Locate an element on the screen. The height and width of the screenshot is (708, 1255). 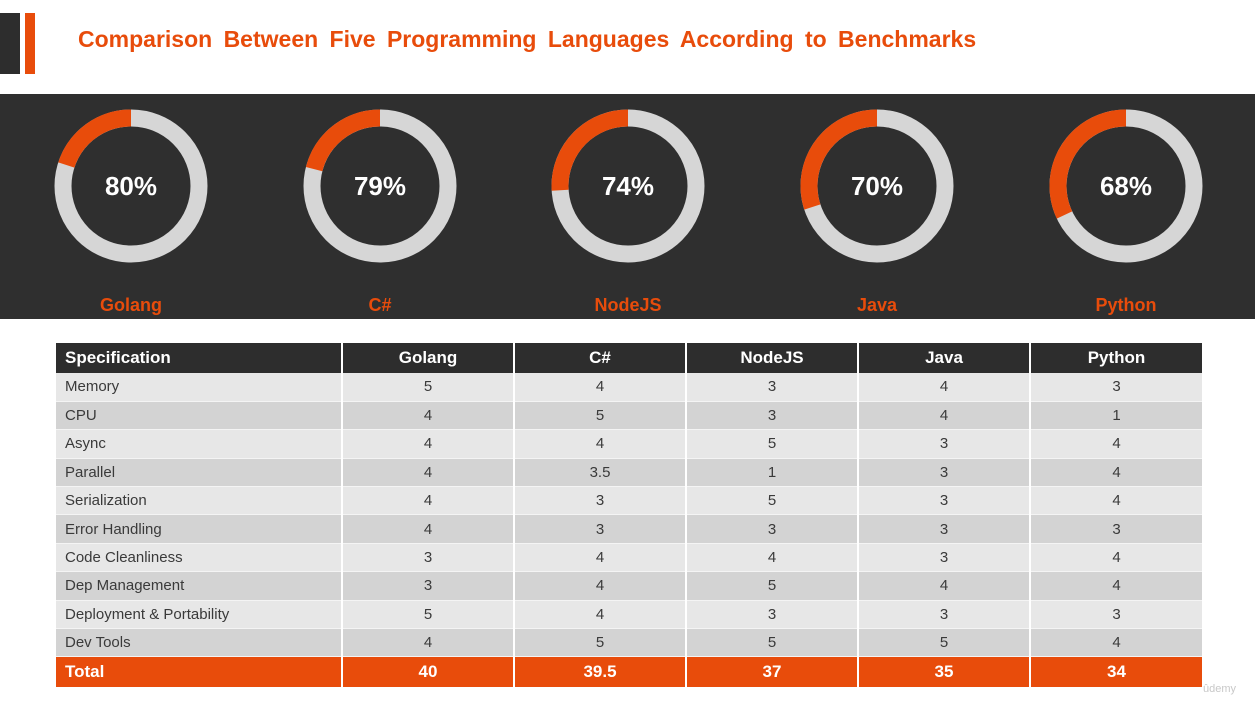
spec-name-cell: Deployment & Portability is located at coordinates (199, 615).